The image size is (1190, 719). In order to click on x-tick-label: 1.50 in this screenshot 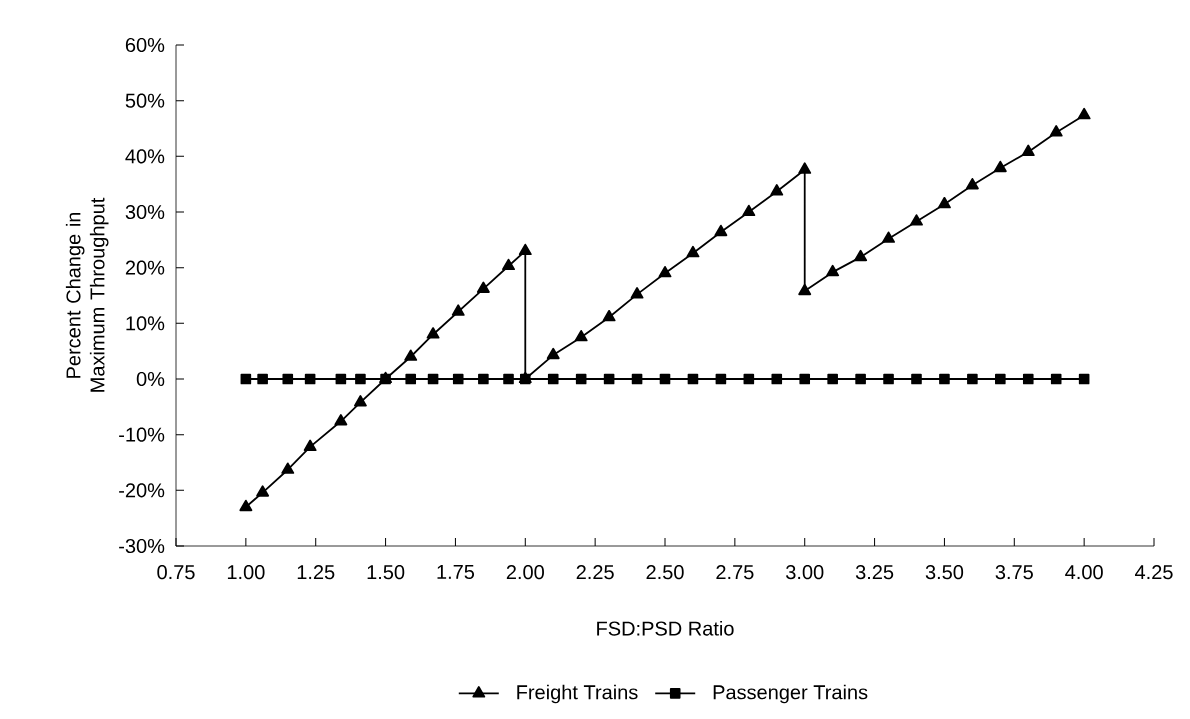, I will do `click(386, 572)`.